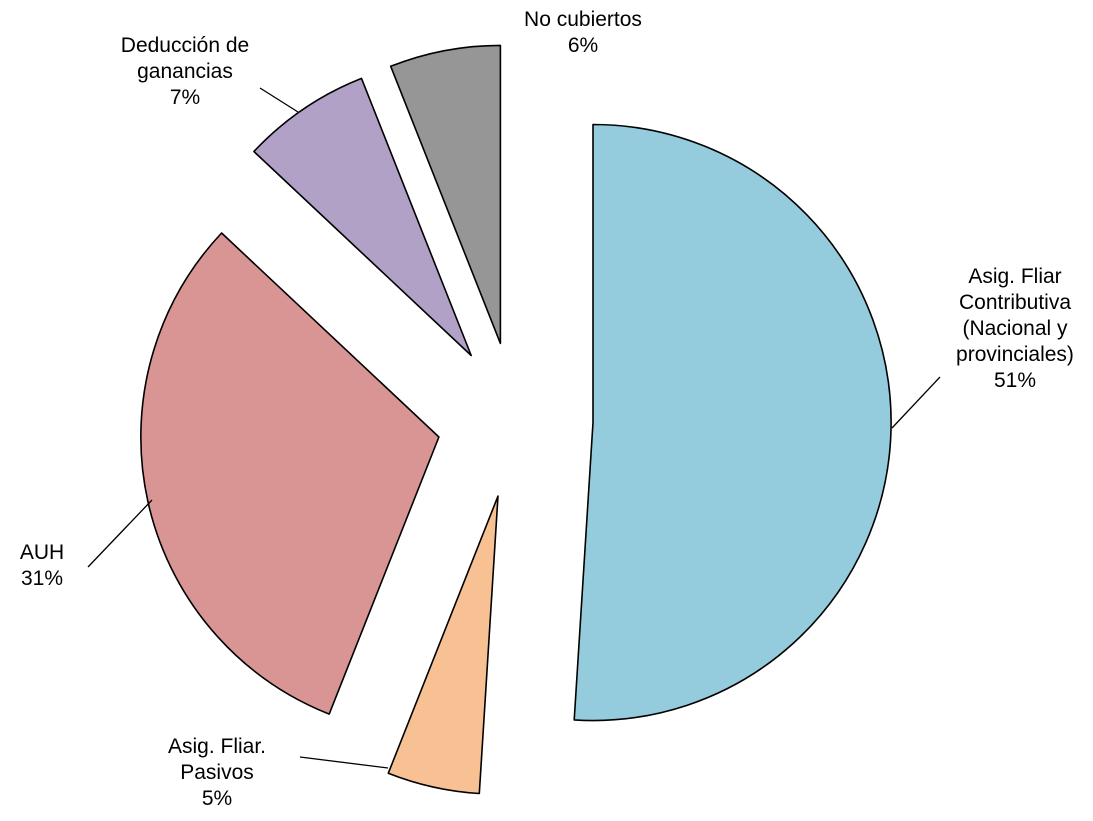  I want to click on slice-label: No cubiertos 6%, so click(583, 32).